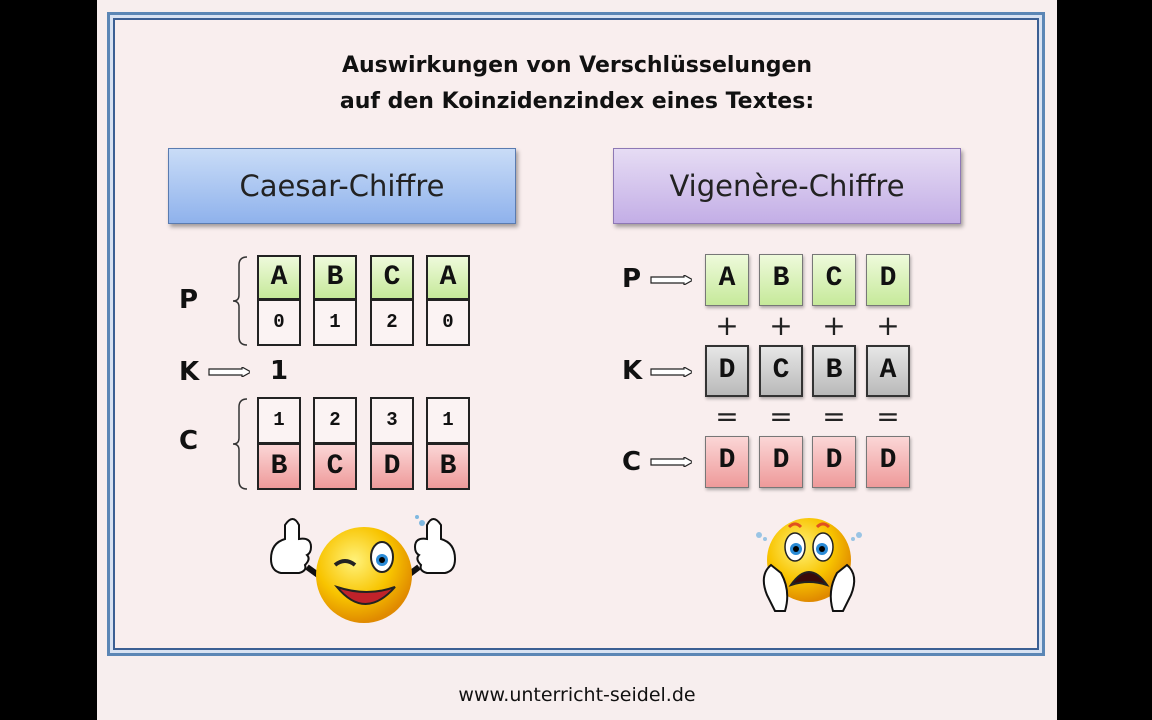 Image resolution: width=1152 pixels, height=720 pixels. Describe the element at coordinates (888, 280) in the screenshot. I see `plain-letter-cell: D` at that location.